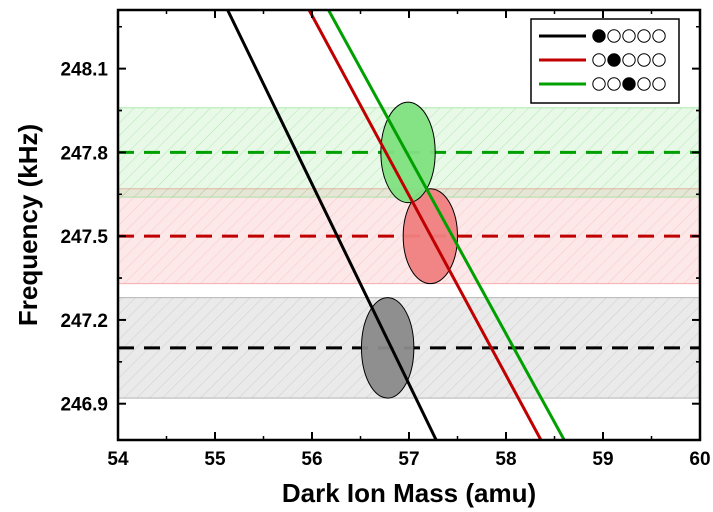 Image resolution: width=713 pixels, height=512 pixels. I want to click on y-axis-title: Frequency (kHz), so click(28, 225).